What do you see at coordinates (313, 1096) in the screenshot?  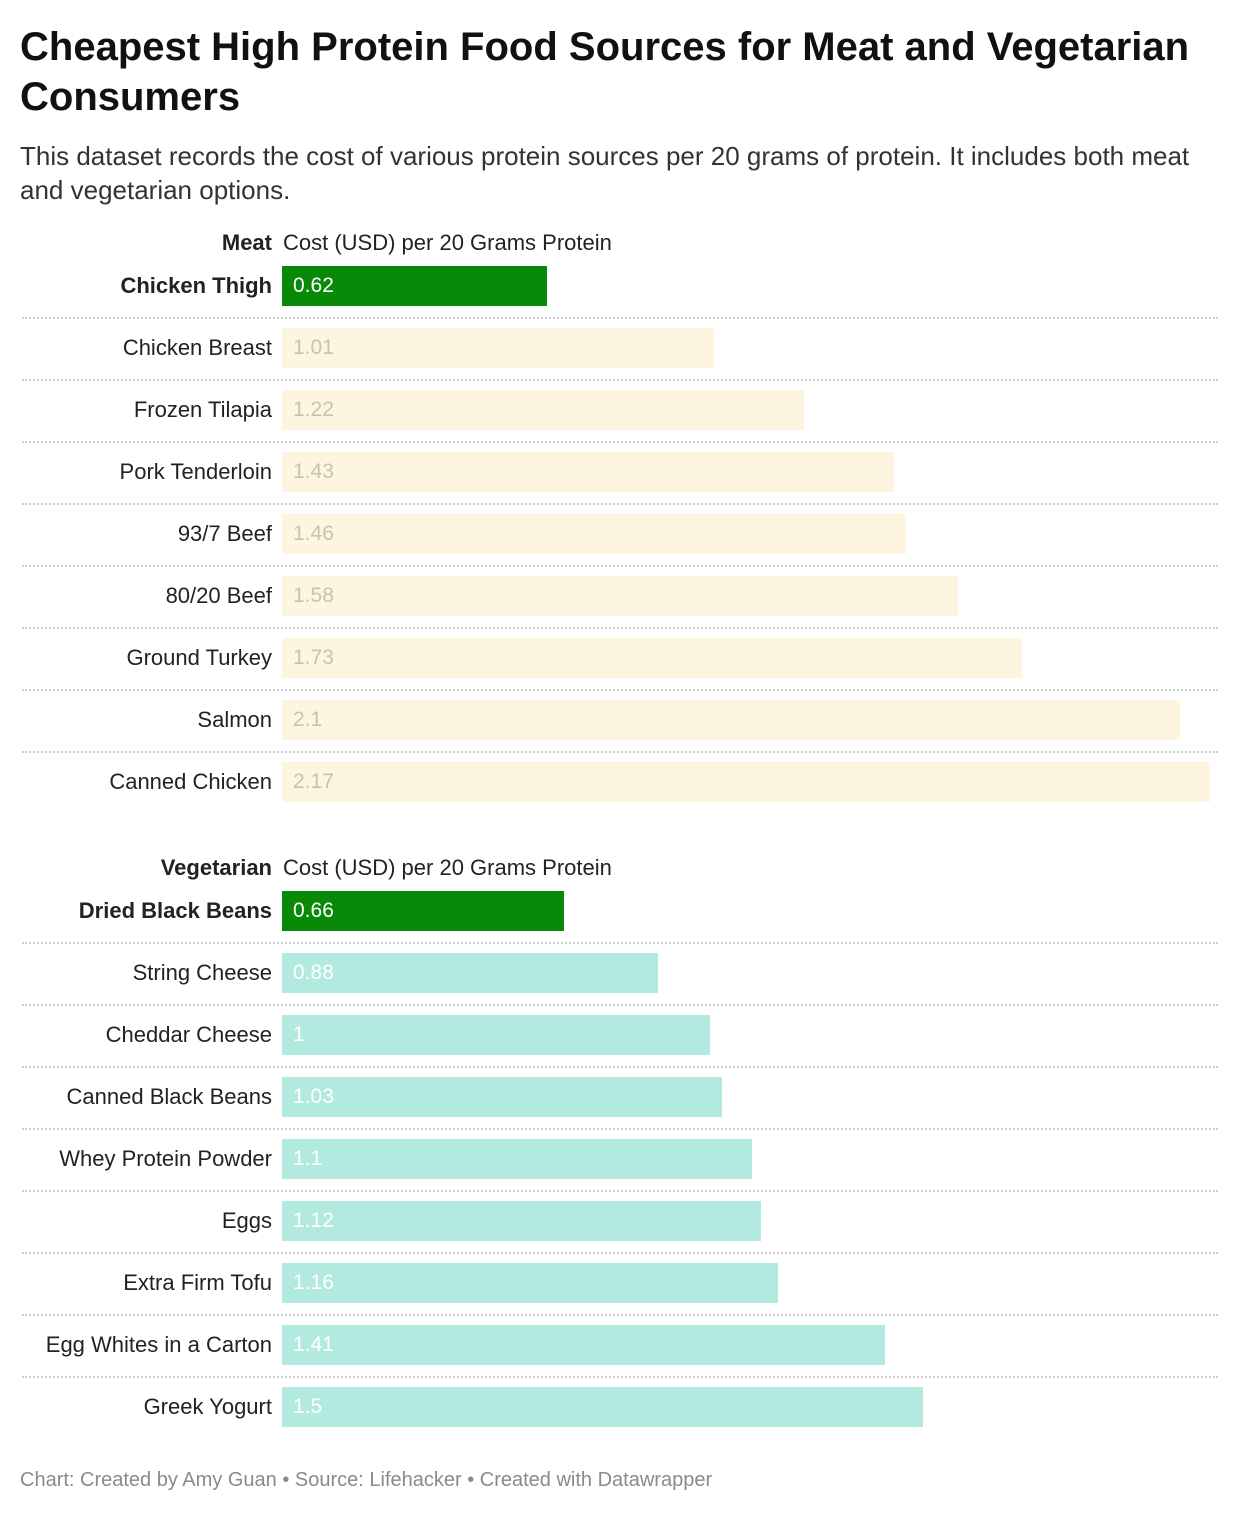 I see `vegetarian-bar-value-label: 1.03` at bounding box center [313, 1096].